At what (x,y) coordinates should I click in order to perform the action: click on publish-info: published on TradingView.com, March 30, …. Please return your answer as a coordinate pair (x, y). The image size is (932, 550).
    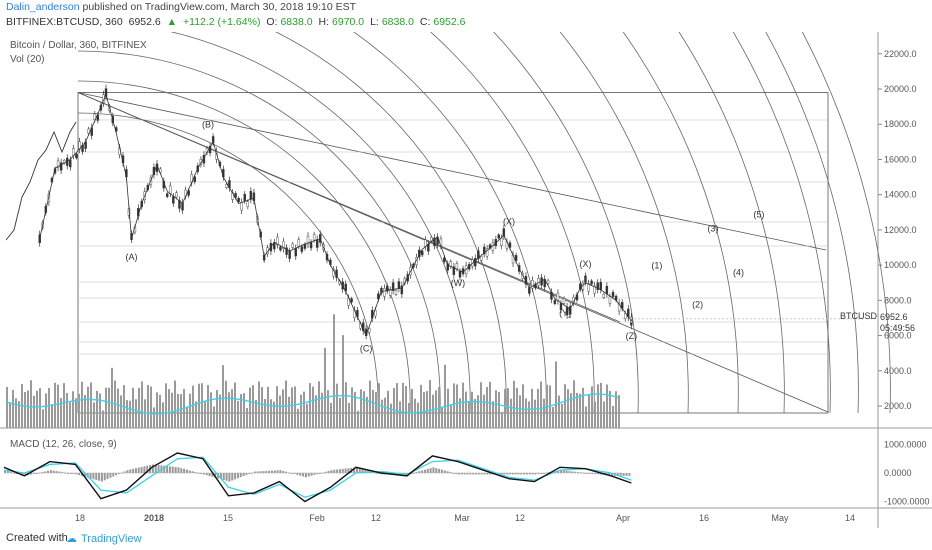
    Looking at the image, I should click on (219, 7).